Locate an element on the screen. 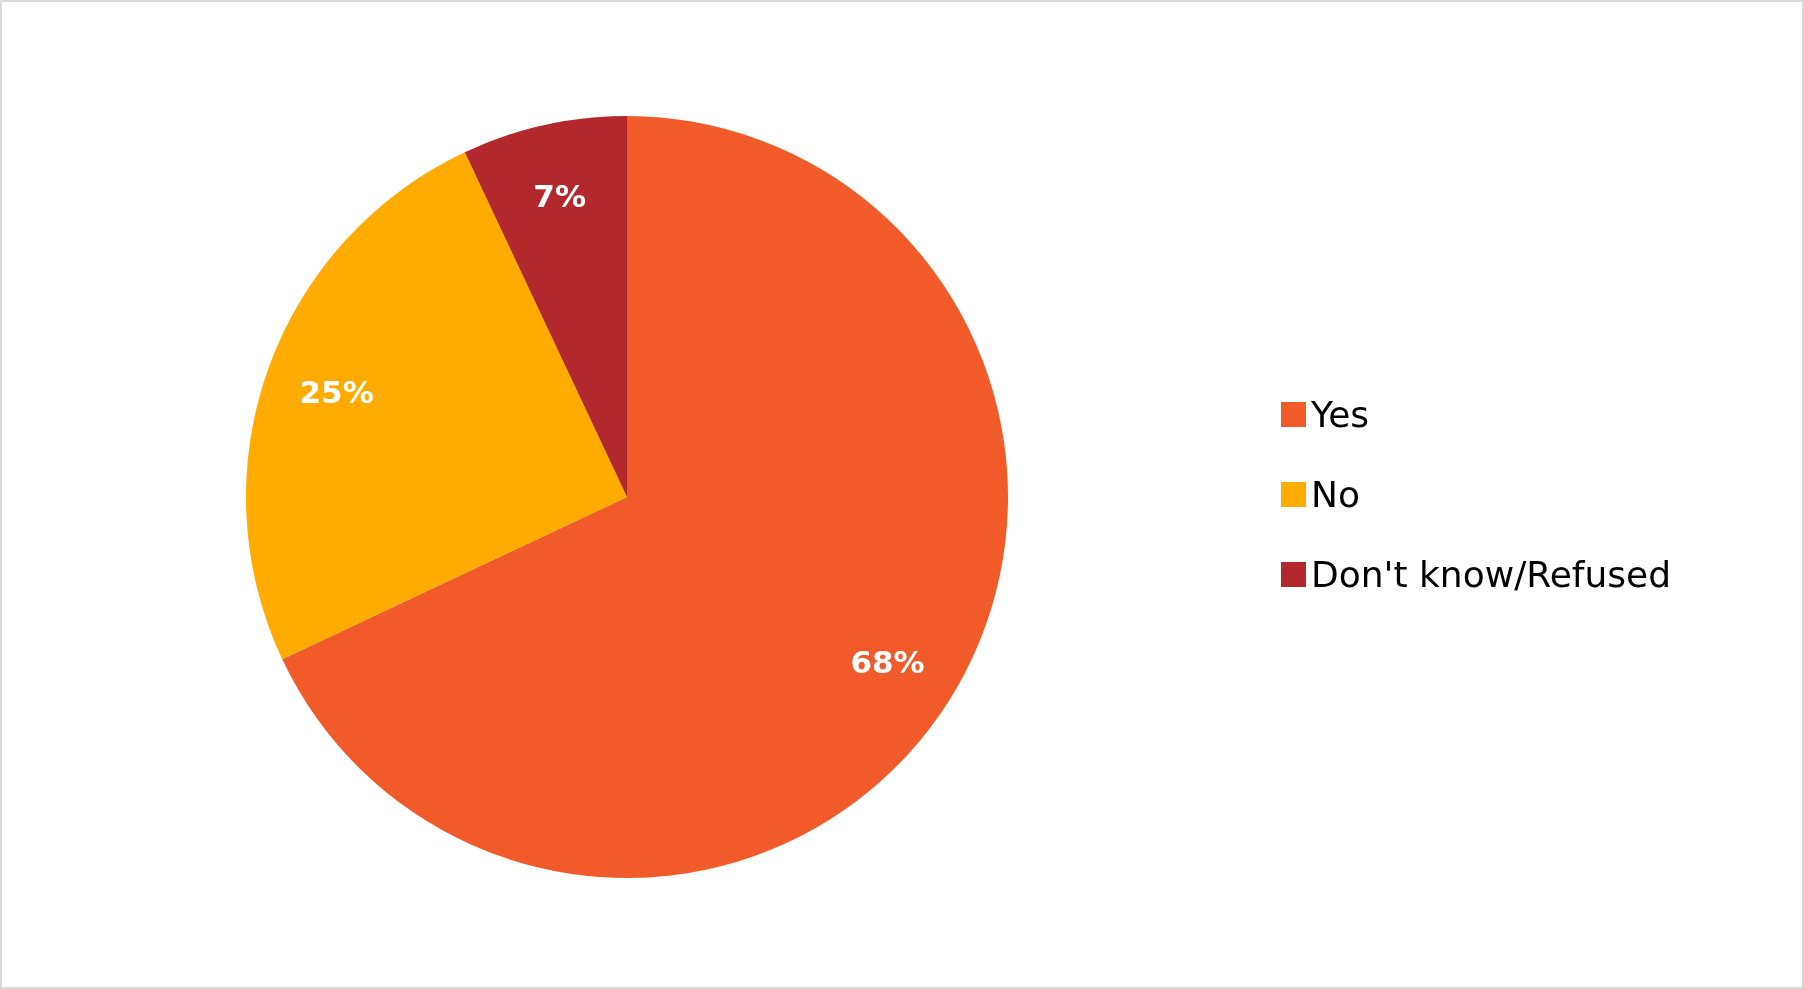 Image resolution: width=1804 pixels, height=989 pixels. data-label: 25% is located at coordinates (336, 392).